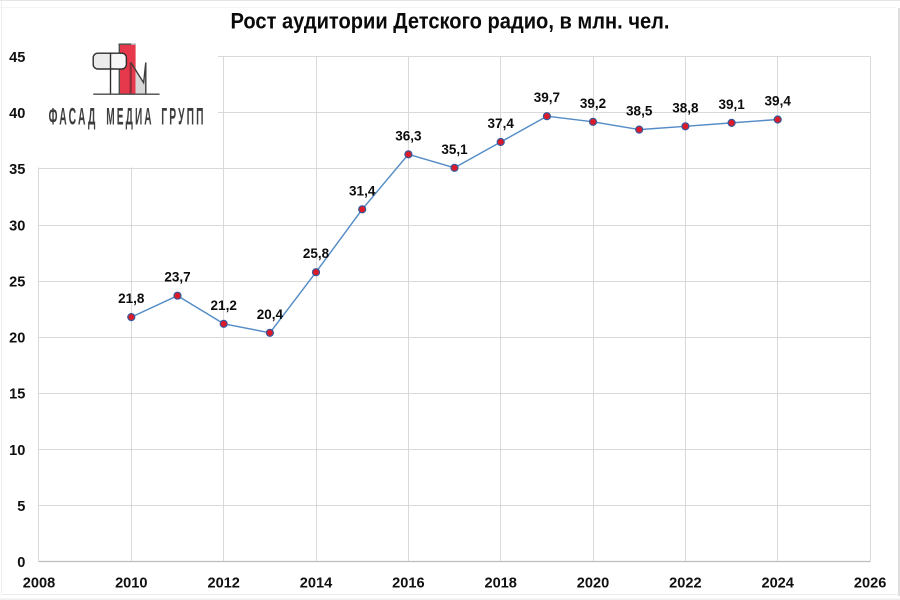 The height and width of the screenshot is (600, 900). What do you see at coordinates (777, 584) in the screenshot?
I see `svg-text: 2024` at bounding box center [777, 584].